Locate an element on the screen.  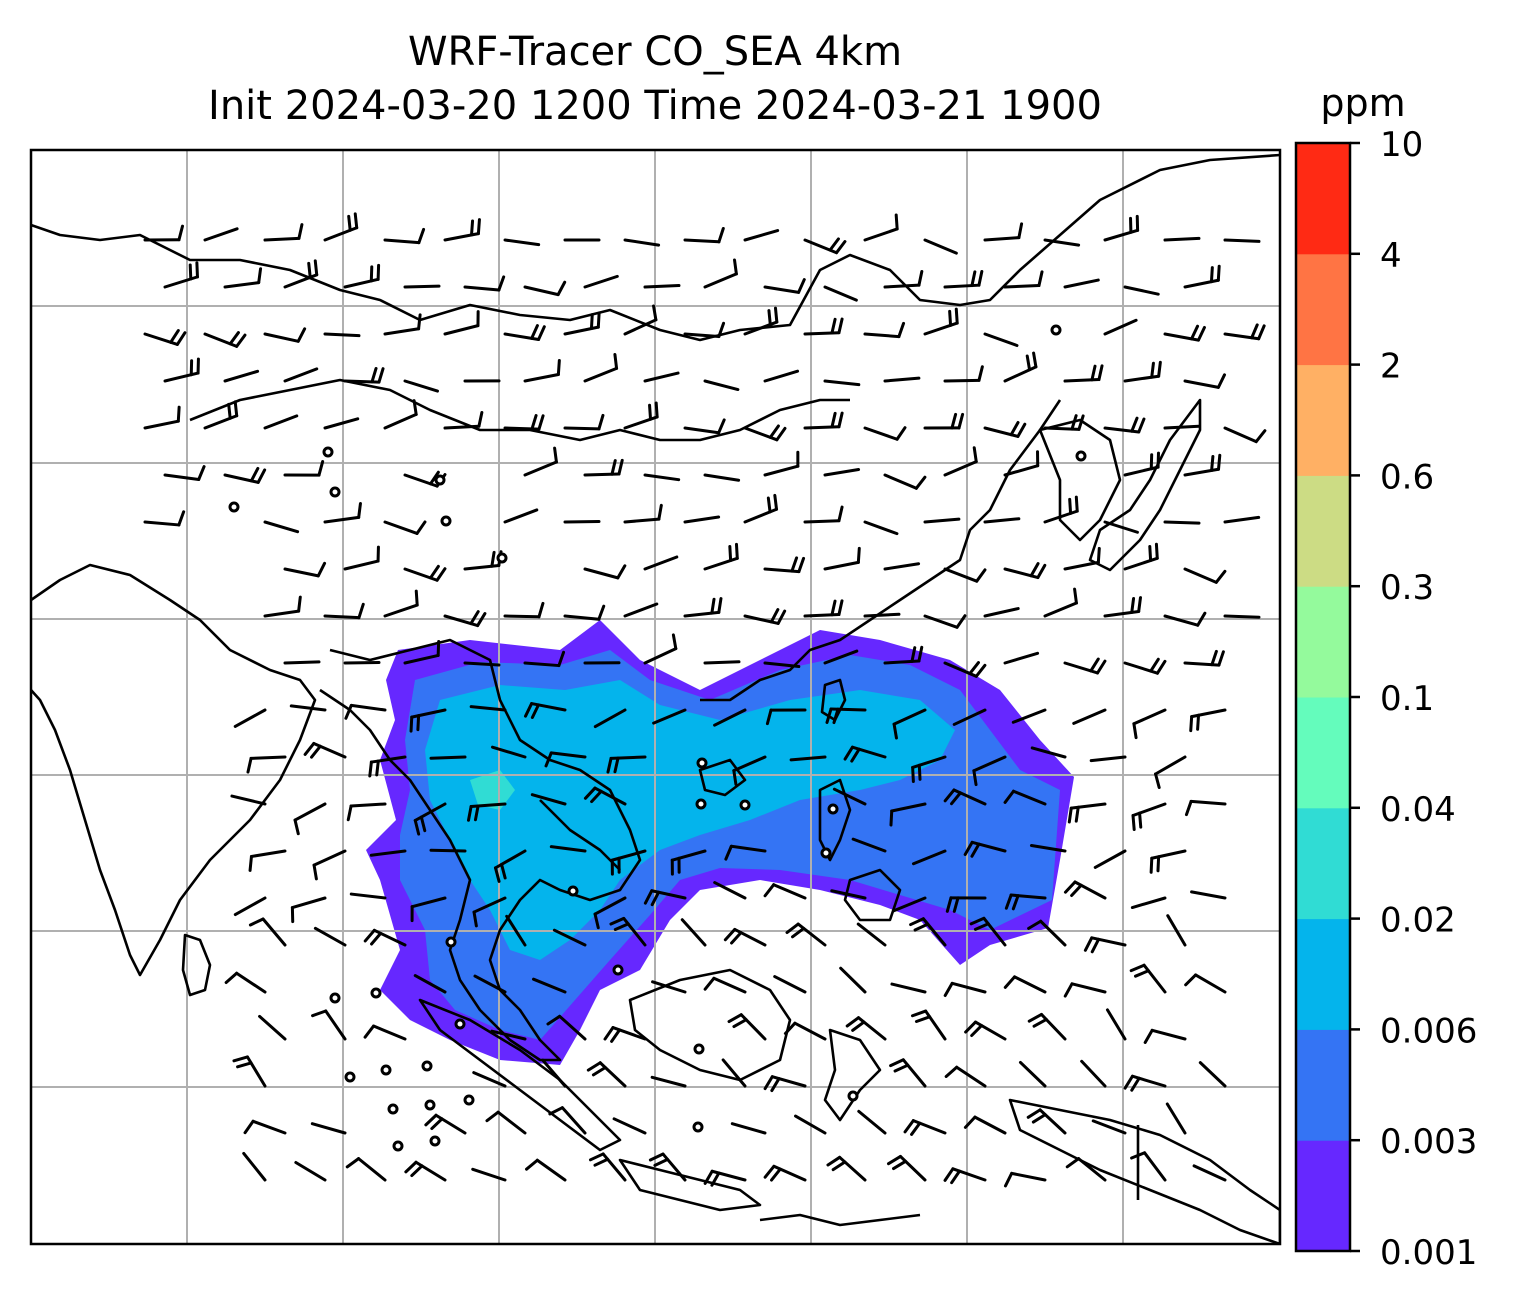
colorbar-tick-label: 0.02 is located at coordinates (1418, 921).